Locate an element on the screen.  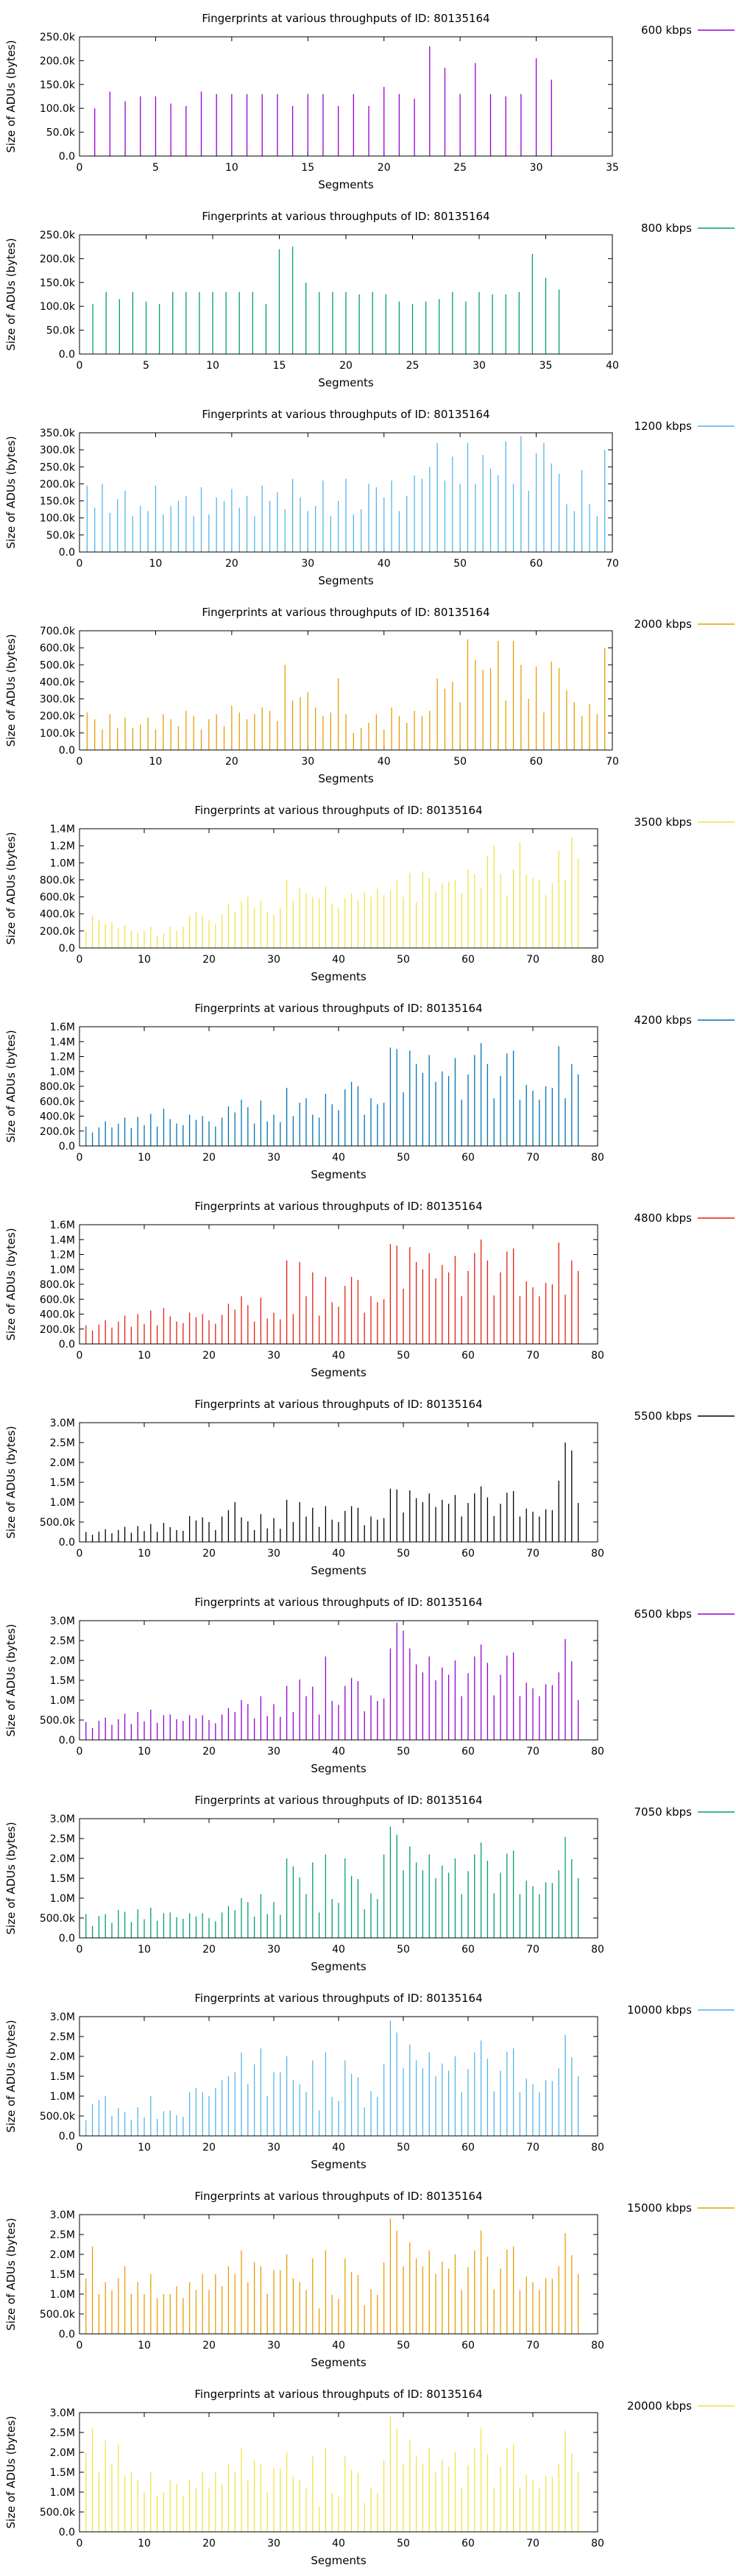
legend-label: 2000 kbps is located at coordinates (663, 624).